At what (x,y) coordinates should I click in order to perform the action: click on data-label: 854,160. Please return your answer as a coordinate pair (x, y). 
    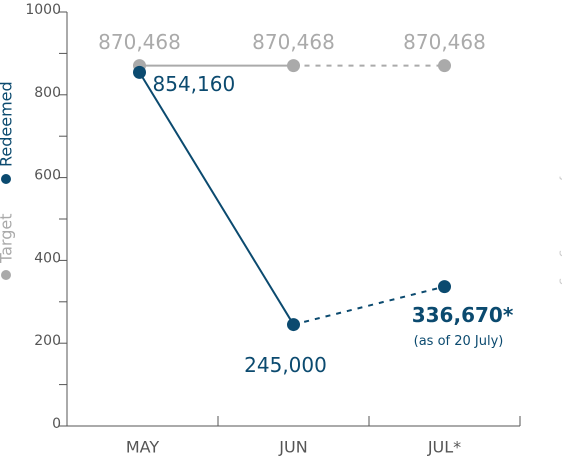
    Looking at the image, I should click on (194, 84).